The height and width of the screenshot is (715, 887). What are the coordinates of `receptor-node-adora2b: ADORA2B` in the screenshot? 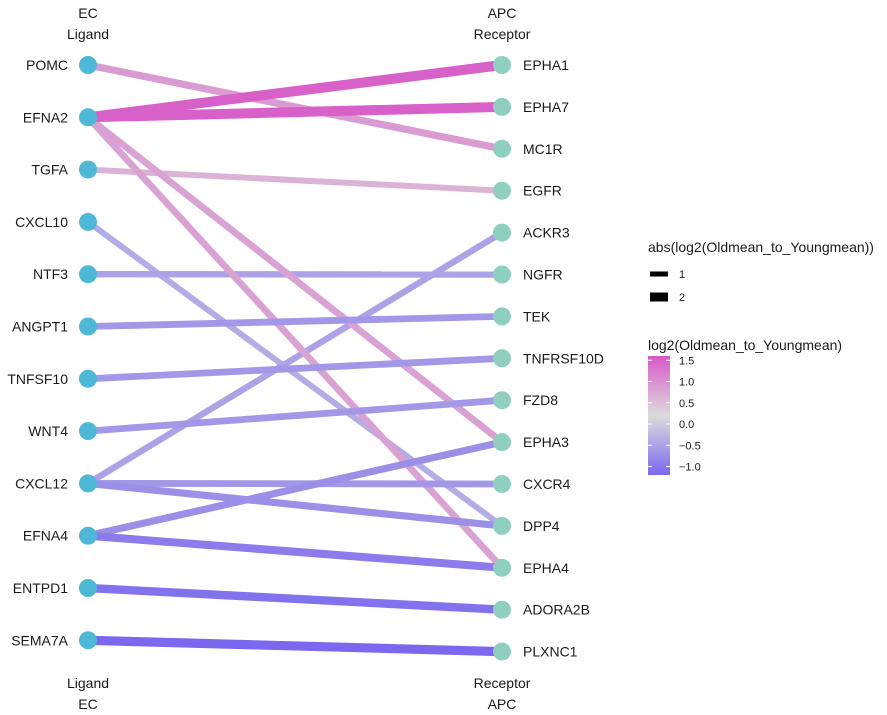 It's located at (541, 609).